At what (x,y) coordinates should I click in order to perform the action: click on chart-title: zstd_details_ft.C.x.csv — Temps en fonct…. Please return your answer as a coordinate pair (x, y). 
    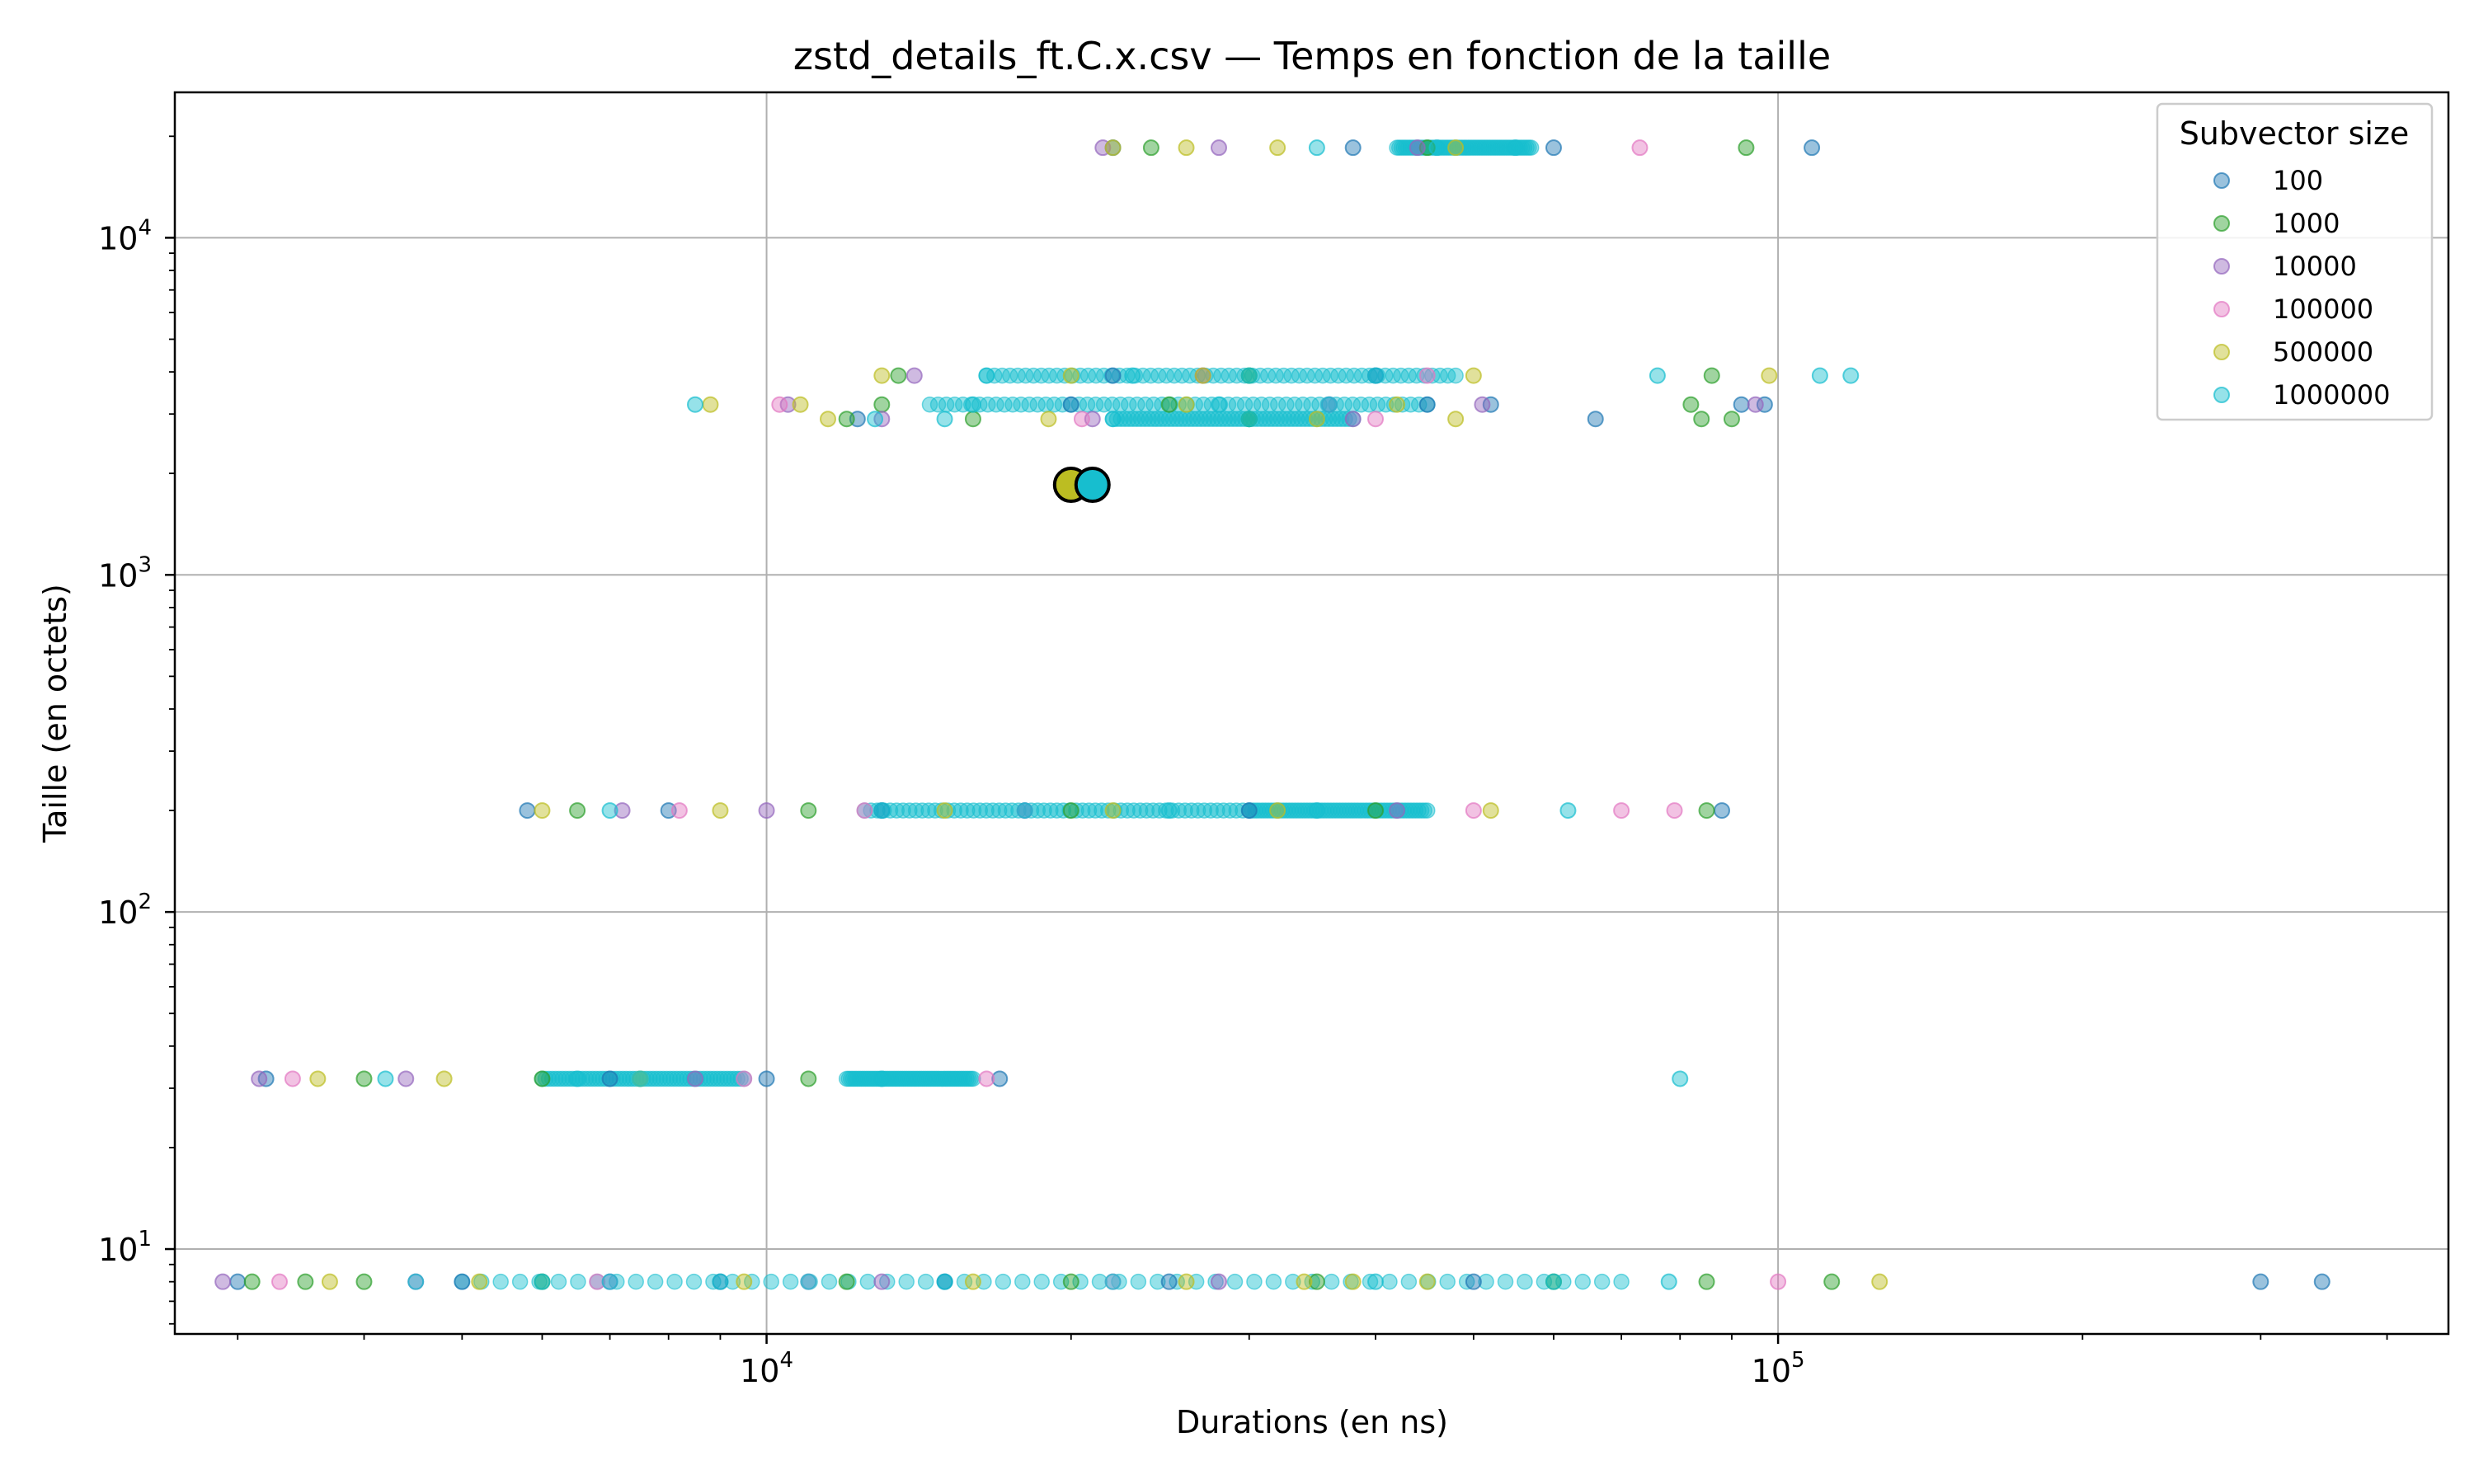
    Looking at the image, I should click on (1312, 56).